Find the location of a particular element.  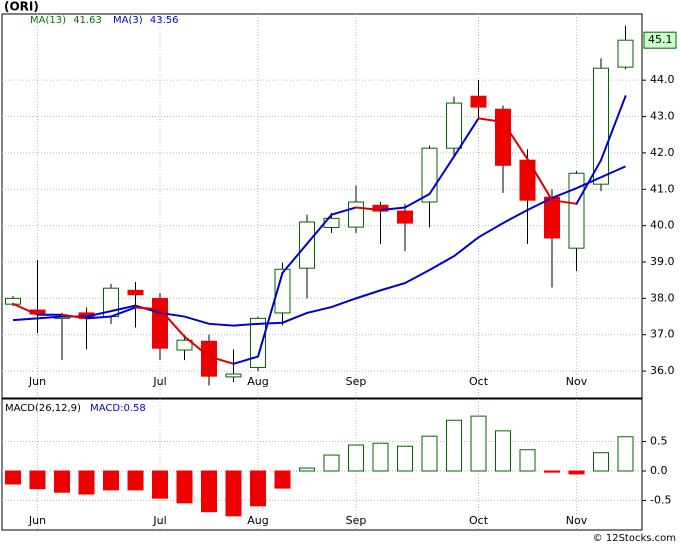

macd-value: 0.58 is located at coordinates (135, 408).